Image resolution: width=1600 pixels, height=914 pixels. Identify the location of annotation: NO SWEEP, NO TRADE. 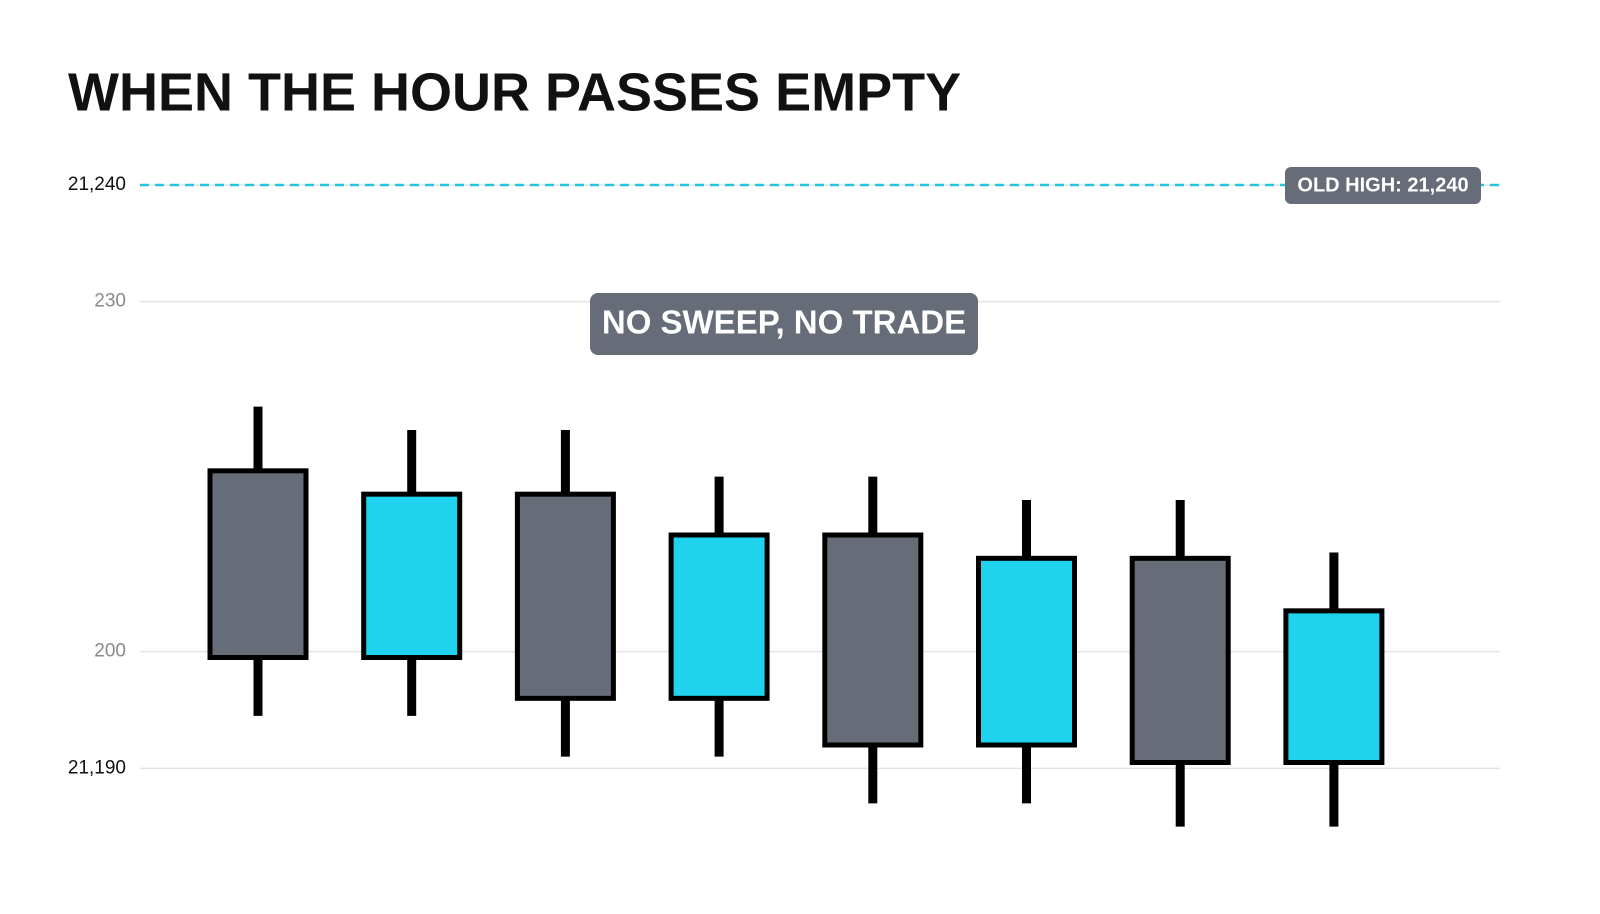
(784, 322).